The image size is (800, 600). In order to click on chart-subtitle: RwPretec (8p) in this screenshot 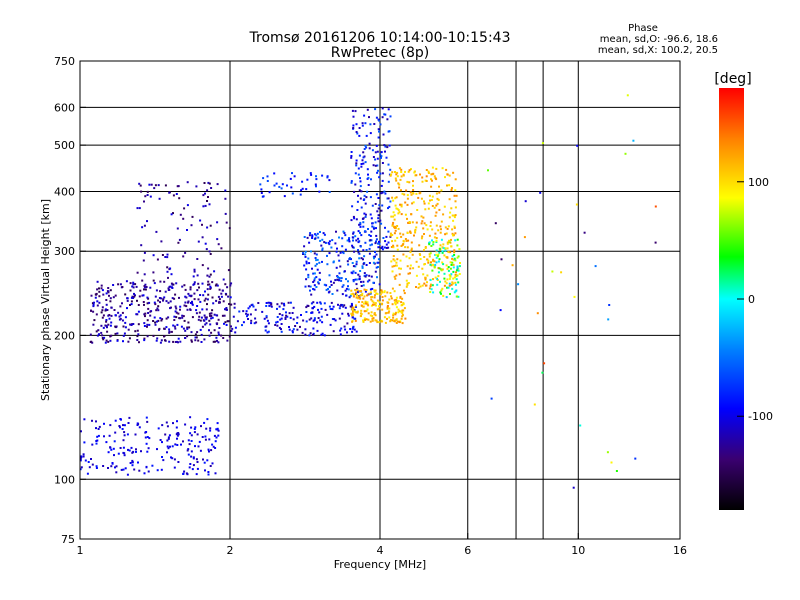, I will do `click(380, 53)`.